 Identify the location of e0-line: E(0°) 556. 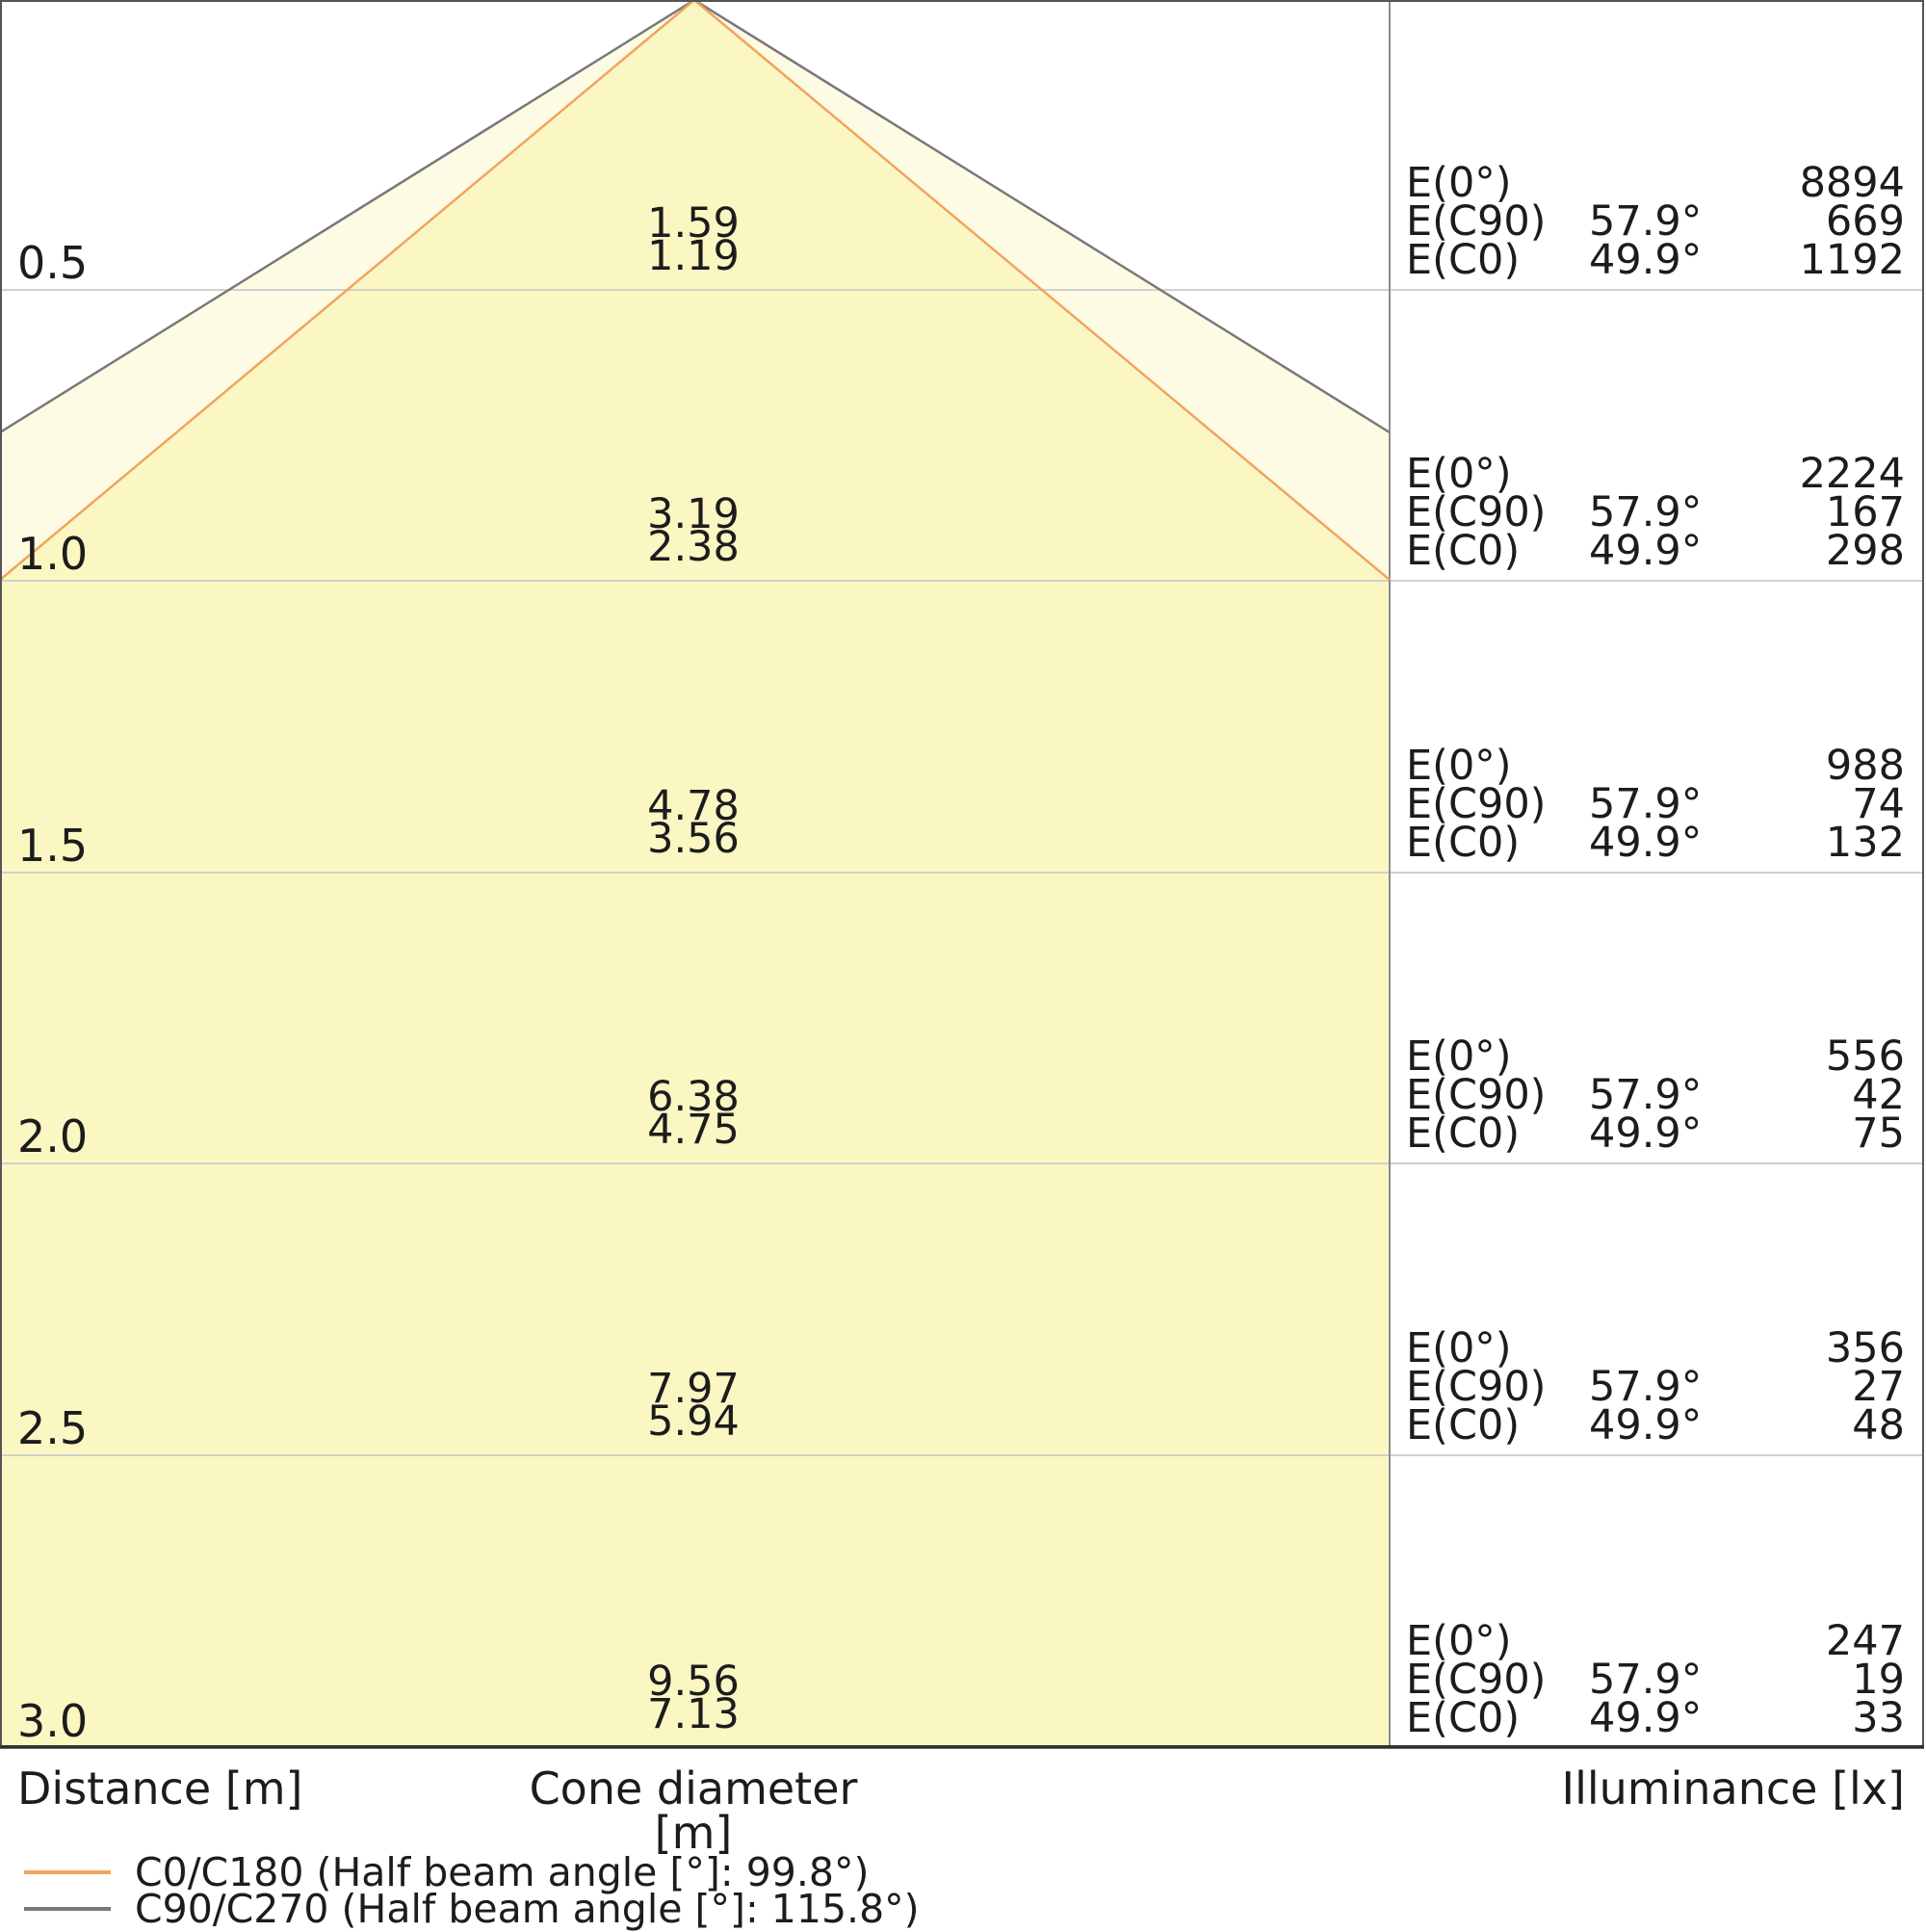
(1655, 1056).